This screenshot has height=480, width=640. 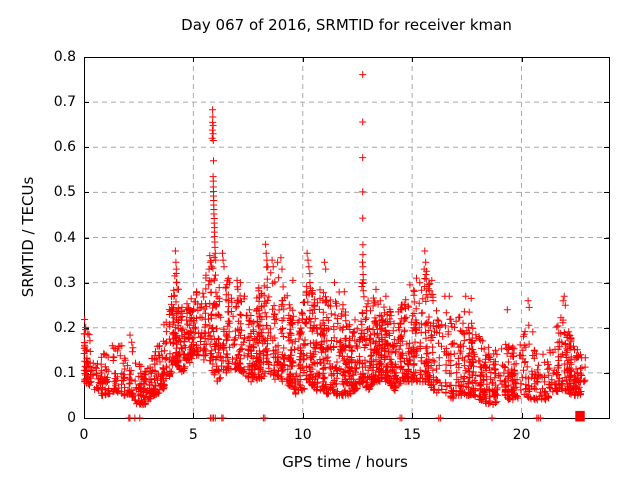 I want to click on x-tick-label: 5, so click(x=193, y=435).